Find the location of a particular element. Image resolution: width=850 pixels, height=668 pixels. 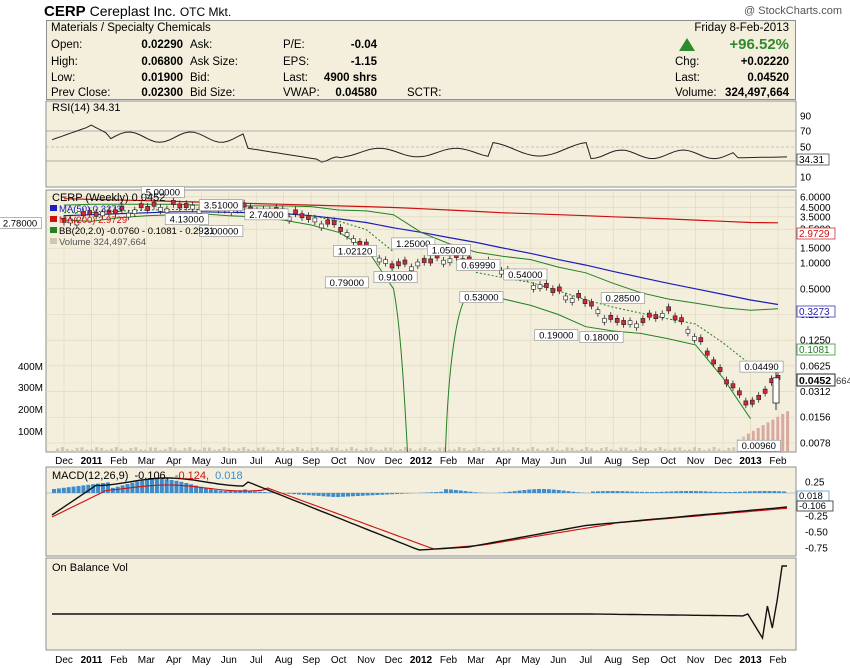

x-axis-label: Nov is located at coordinates (366, 660).